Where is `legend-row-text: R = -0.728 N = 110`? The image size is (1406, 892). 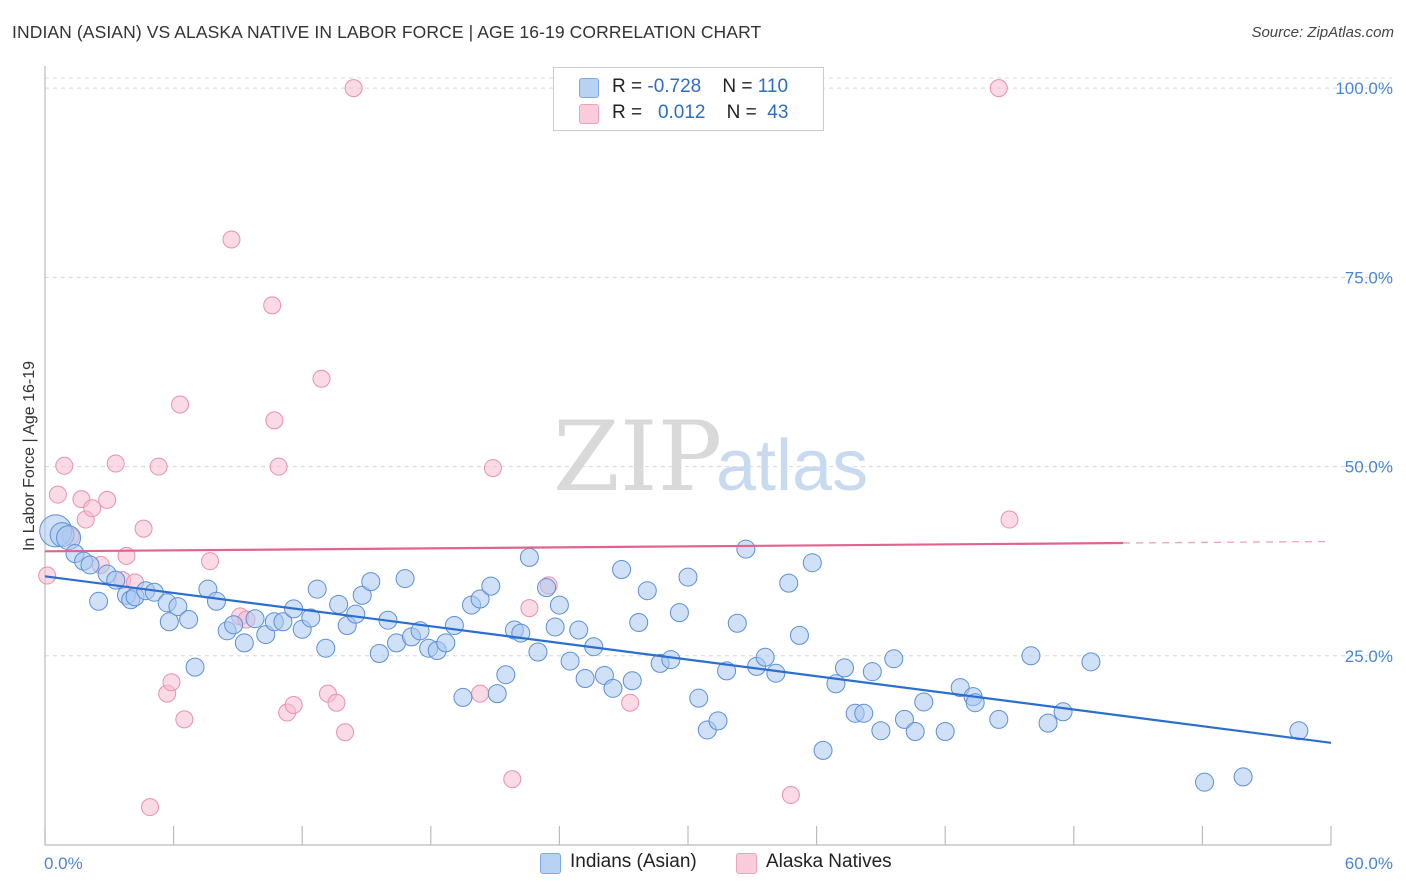 legend-row-text: R = -0.728 N = 110 is located at coordinates (700, 86).